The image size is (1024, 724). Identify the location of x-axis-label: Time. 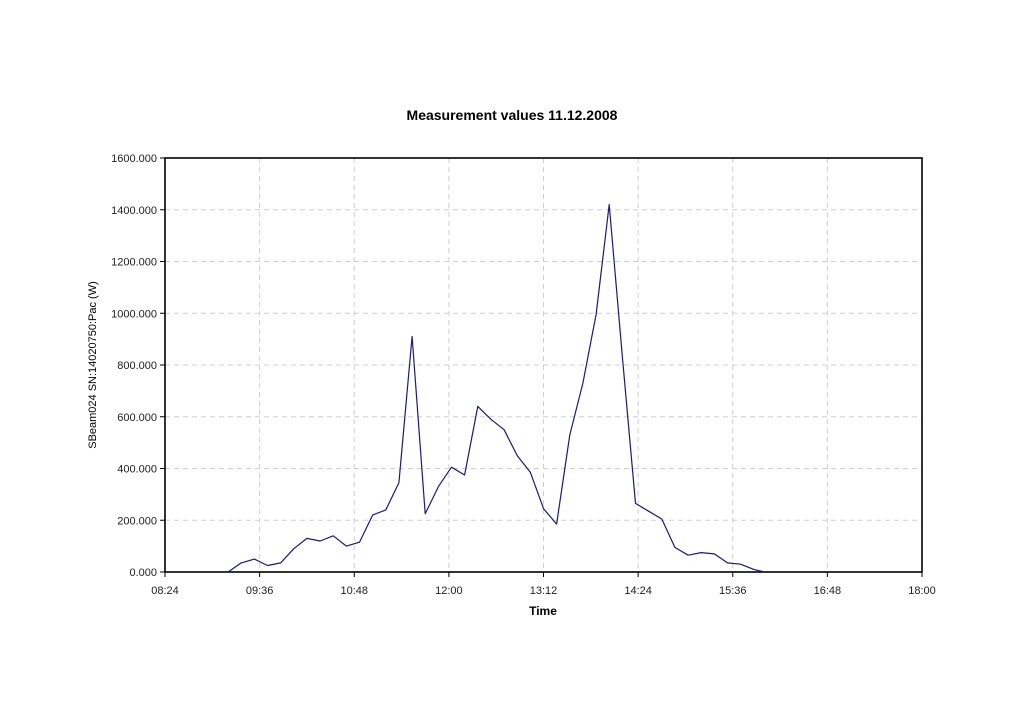
(543, 611).